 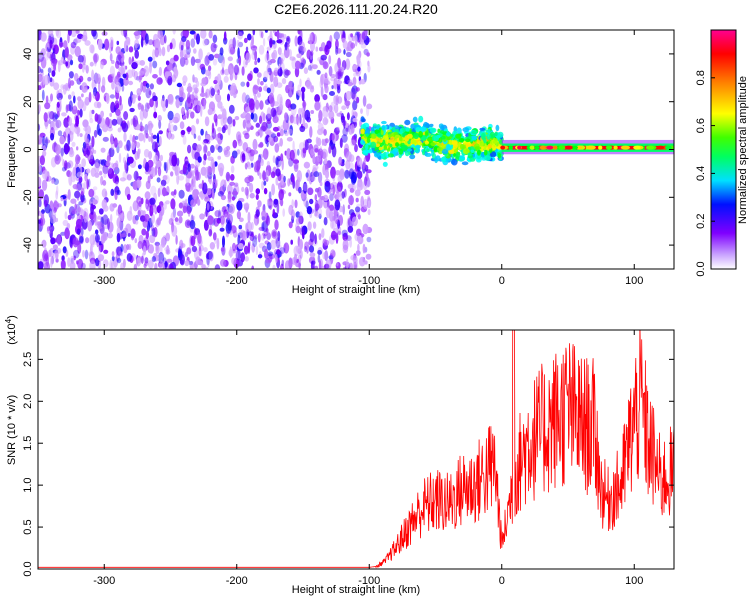 What do you see at coordinates (28, 526) in the screenshot?
I see `y-tick-label: 0.5` at bounding box center [28, 526].